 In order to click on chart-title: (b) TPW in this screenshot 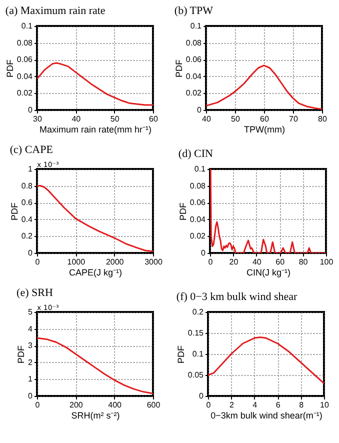, I will do `click(194, 11)`.